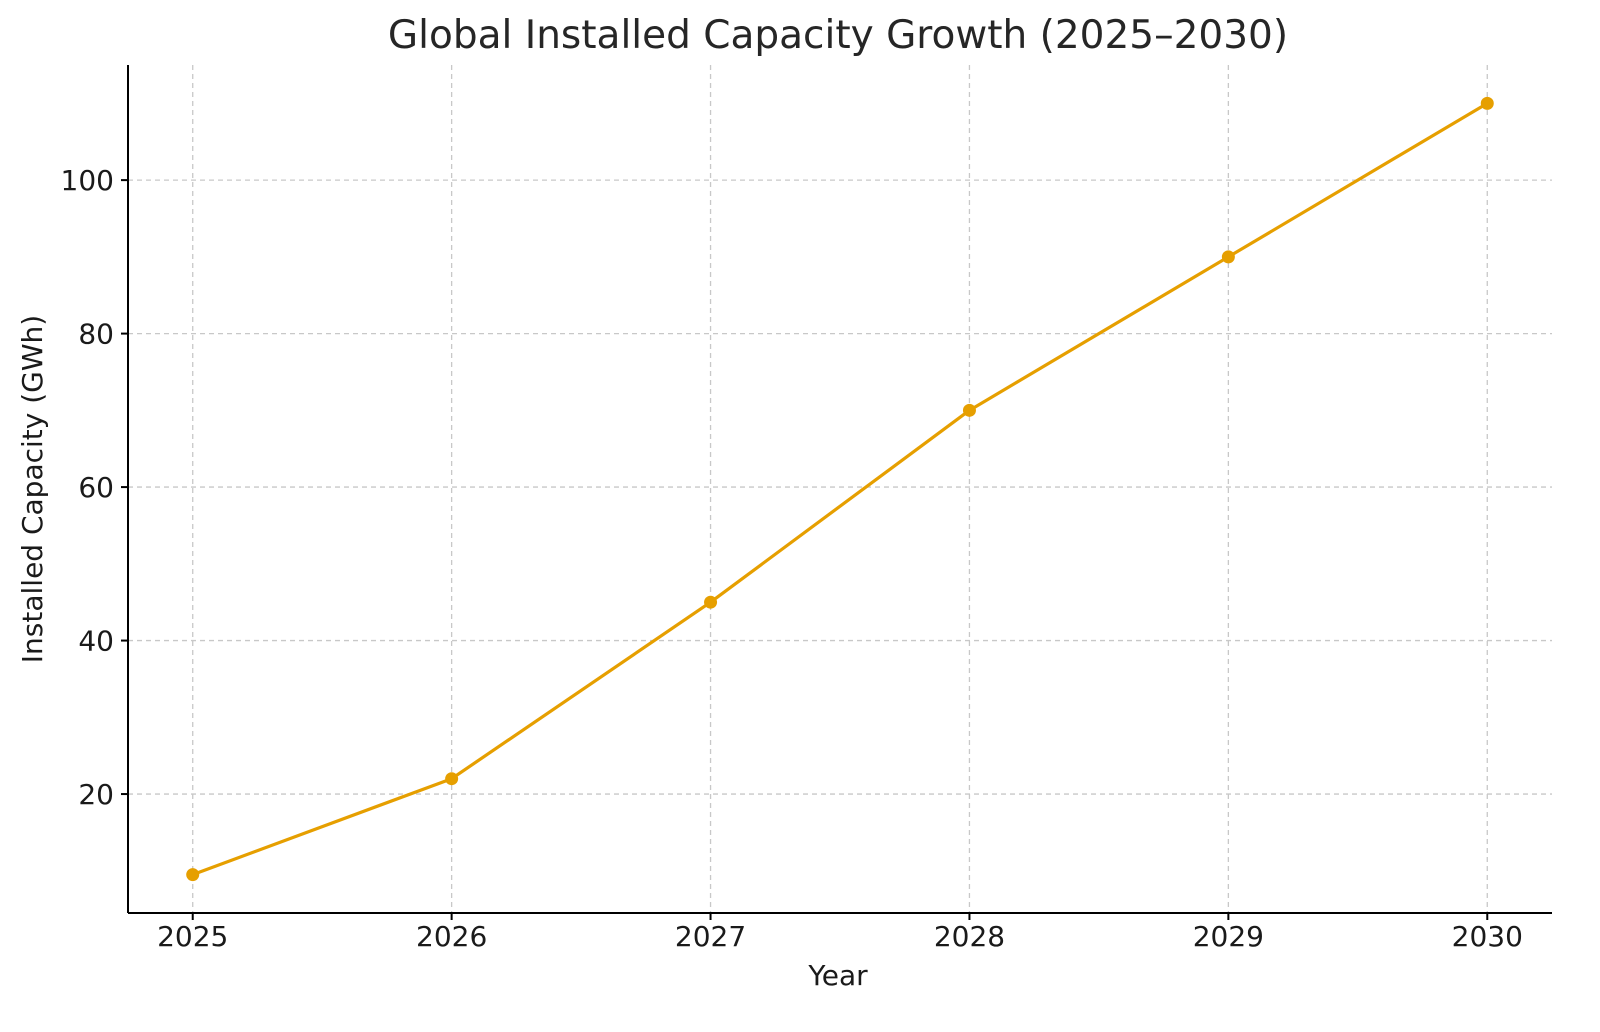 This screenshot has width=1600, height=1032. I want to click on y-axis-label: Installed Capacity (GWh), so click(32, 489).